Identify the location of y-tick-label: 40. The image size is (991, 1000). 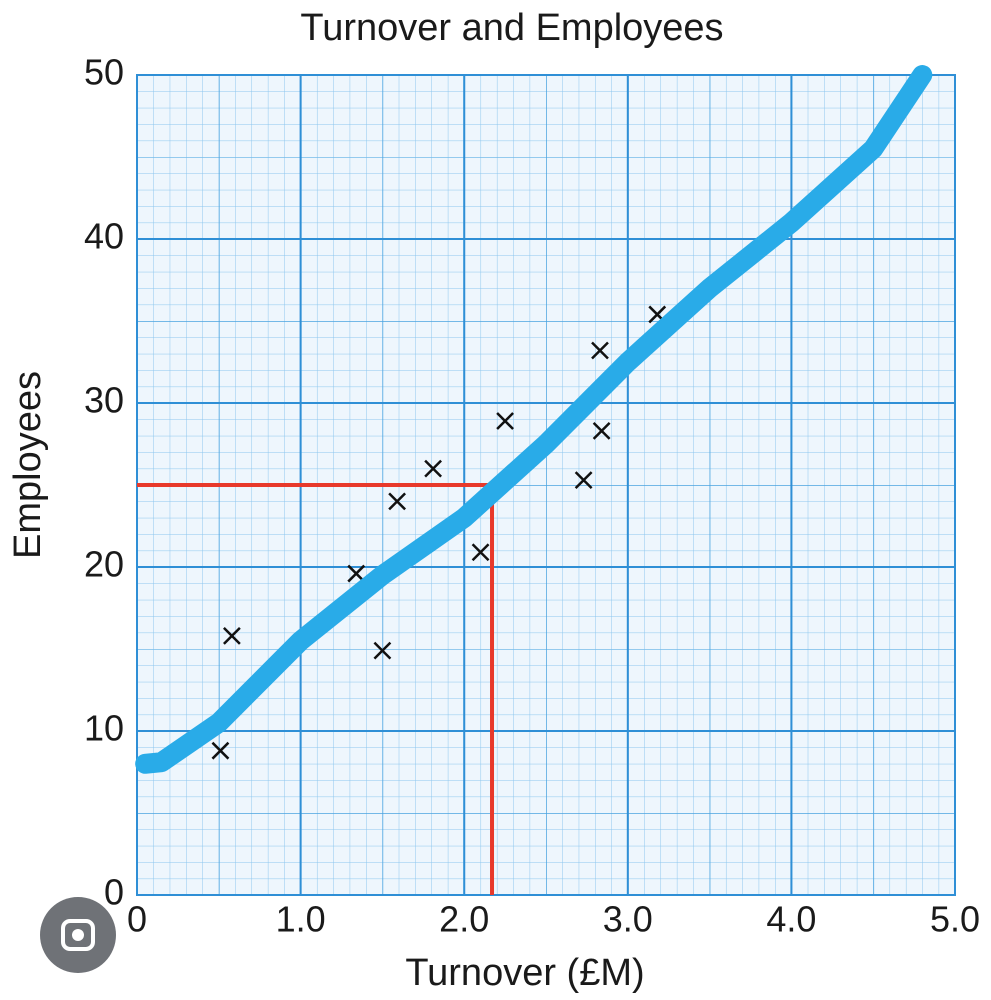
(104, 236).